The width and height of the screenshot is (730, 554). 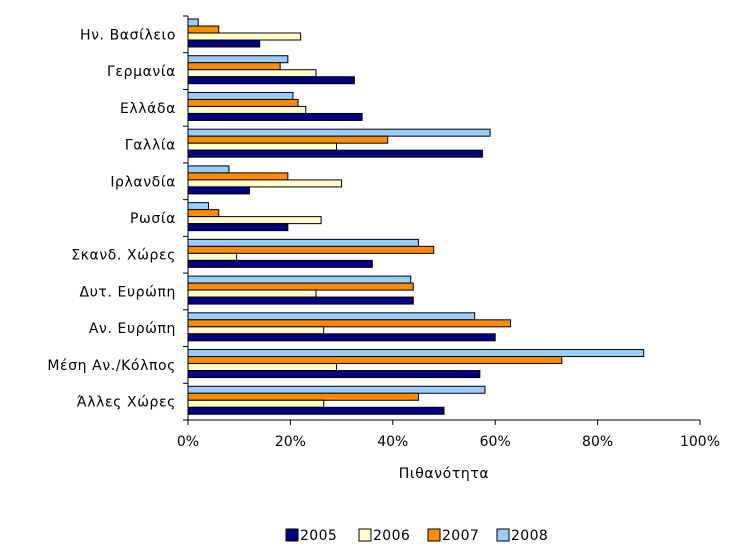 What do you see at coordinates (391, 536) in the screenshot?
I see `legend-label: 2006` at bounding box center [391, 536].